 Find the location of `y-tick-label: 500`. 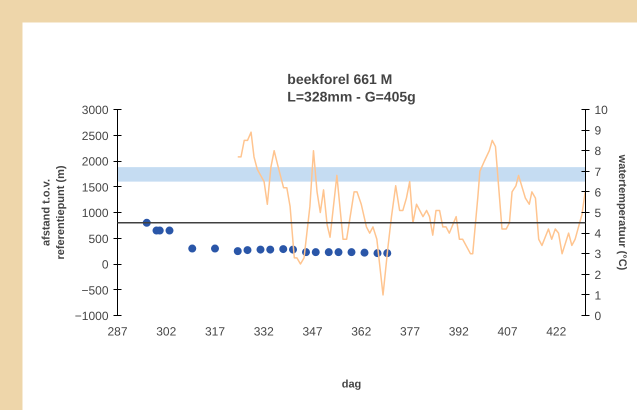

y-tick-label: 500 is located at coordinates (98, 239).